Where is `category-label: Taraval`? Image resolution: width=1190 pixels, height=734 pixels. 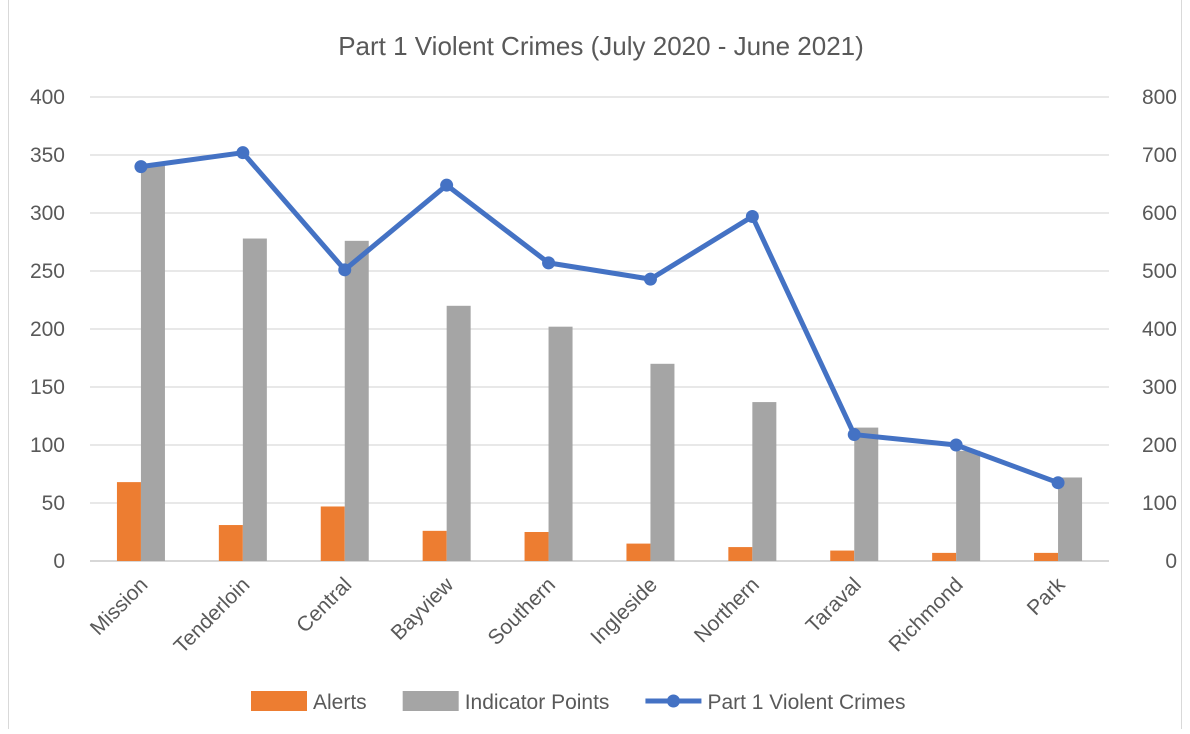 category-label: Taraval is located at coordinates (834, 605).